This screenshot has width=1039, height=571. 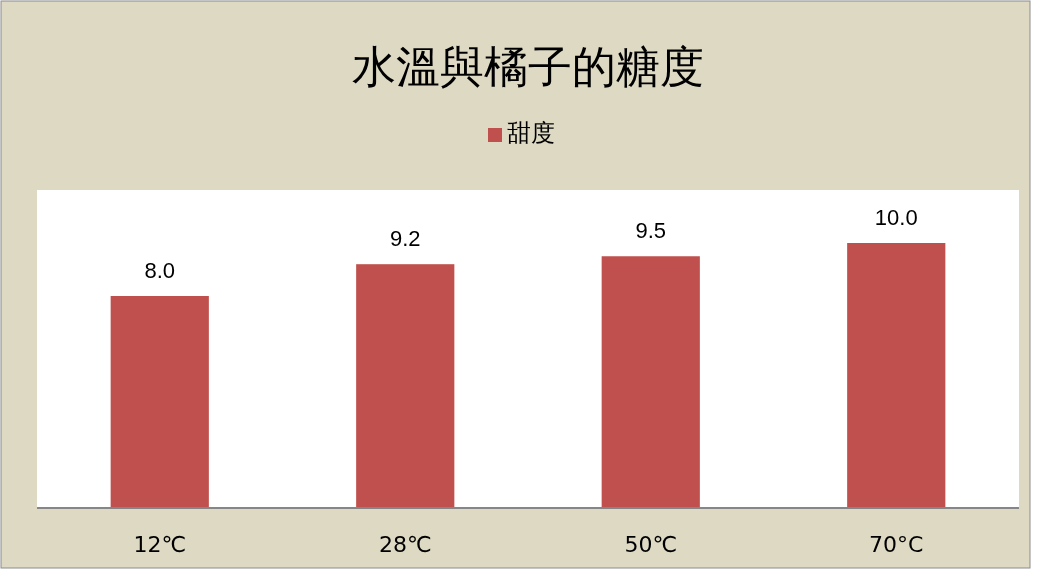 I want to click on legend: 甜度, so click(x=521, y=133).